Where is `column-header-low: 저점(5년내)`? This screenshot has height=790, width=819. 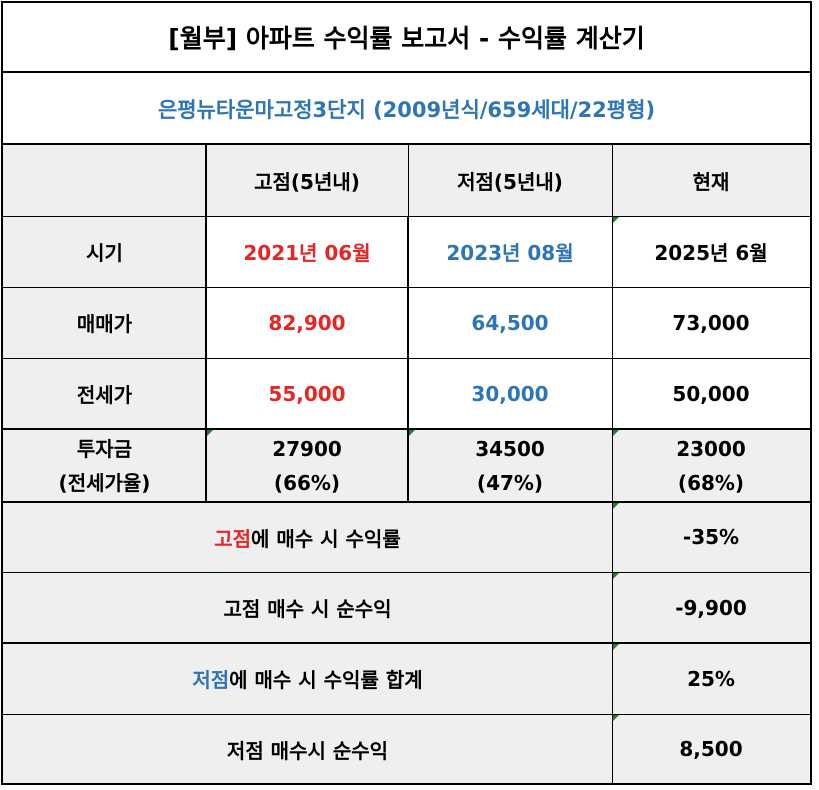 column-header-low: 저점(5년내) is located at coordinates (510, 180).